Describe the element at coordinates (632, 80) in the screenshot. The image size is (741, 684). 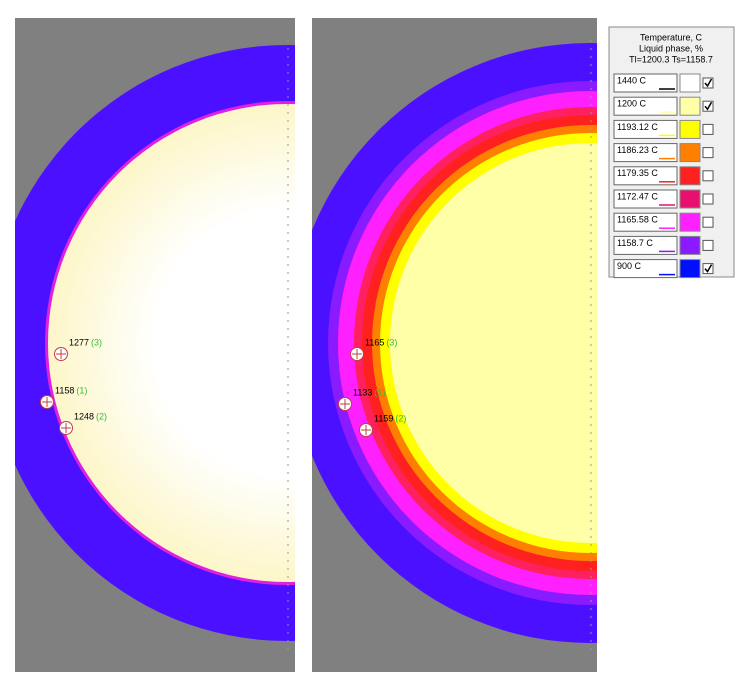
I see `legend-label: 1440 C` at that location.